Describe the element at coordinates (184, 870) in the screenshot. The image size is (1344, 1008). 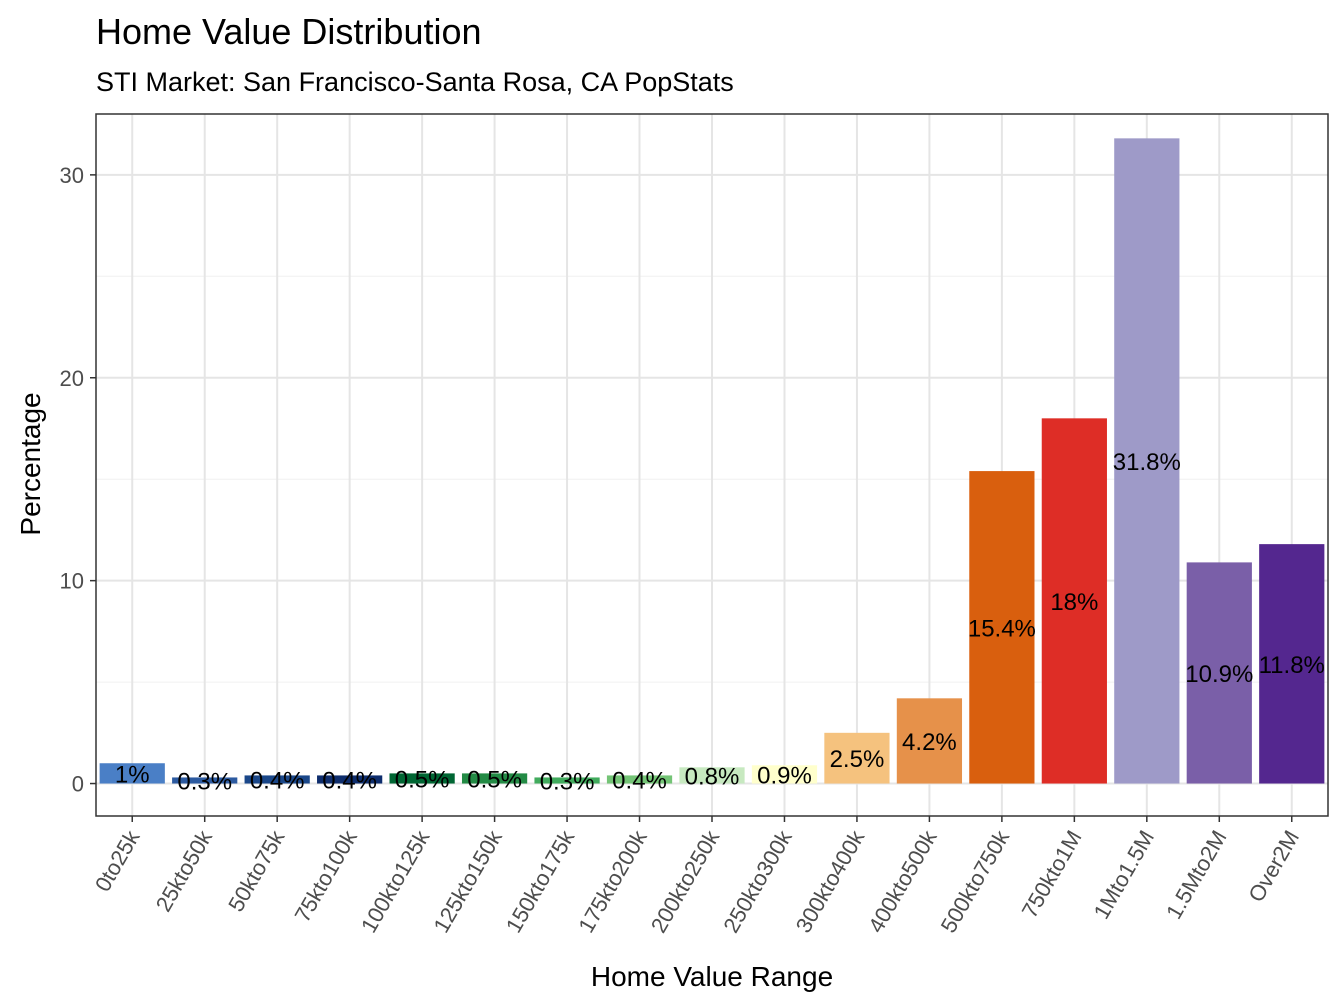
I see `x-tick-label: 25kto50k` at that location.